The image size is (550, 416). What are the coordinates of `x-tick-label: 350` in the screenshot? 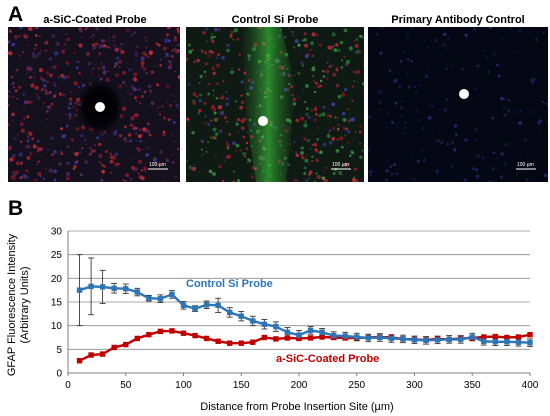 It's located at (472, 385).